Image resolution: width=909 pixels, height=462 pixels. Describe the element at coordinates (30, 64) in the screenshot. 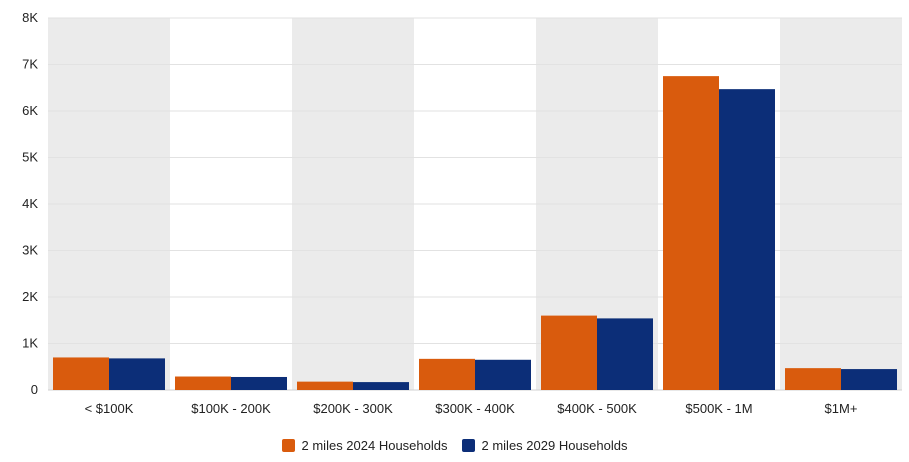

I see `y-tick-label: 7K` at that location.